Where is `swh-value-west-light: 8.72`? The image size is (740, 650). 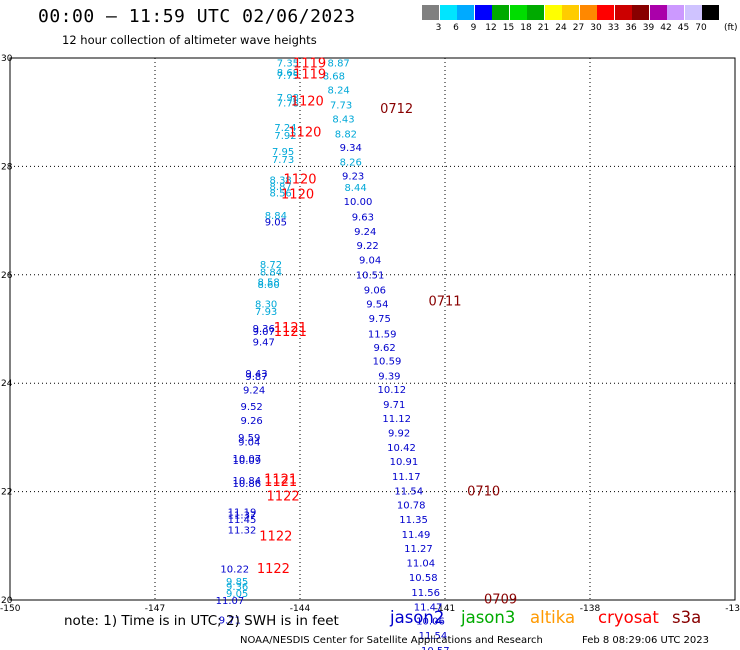 swh-value-west-light: 8.72 is located at coordinates (271, 265).